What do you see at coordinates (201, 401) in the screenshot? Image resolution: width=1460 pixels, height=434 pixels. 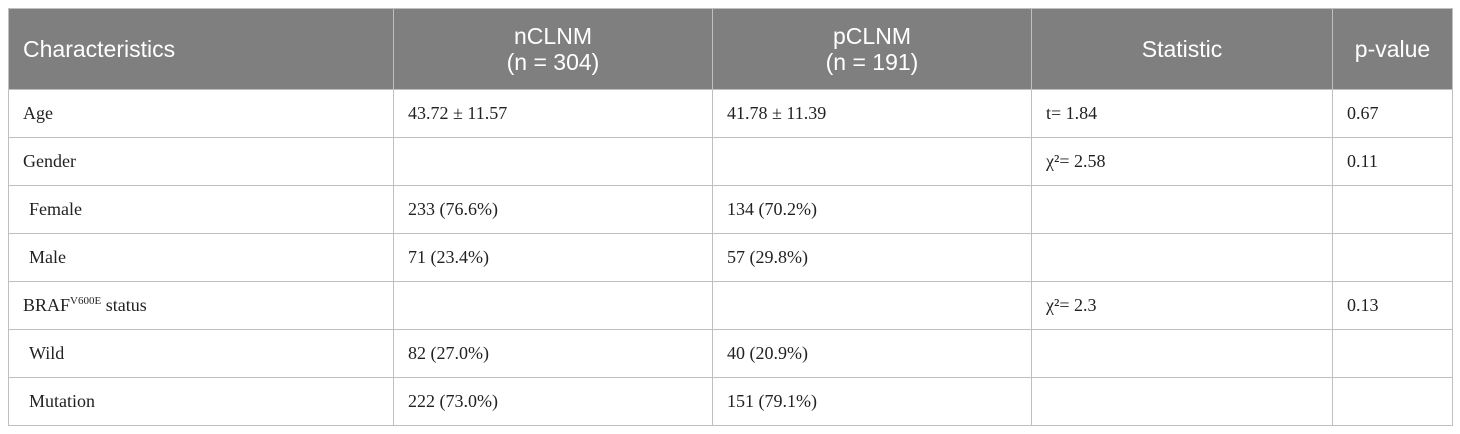 I see `cell: Mutation` at bounding box center [201, 401].